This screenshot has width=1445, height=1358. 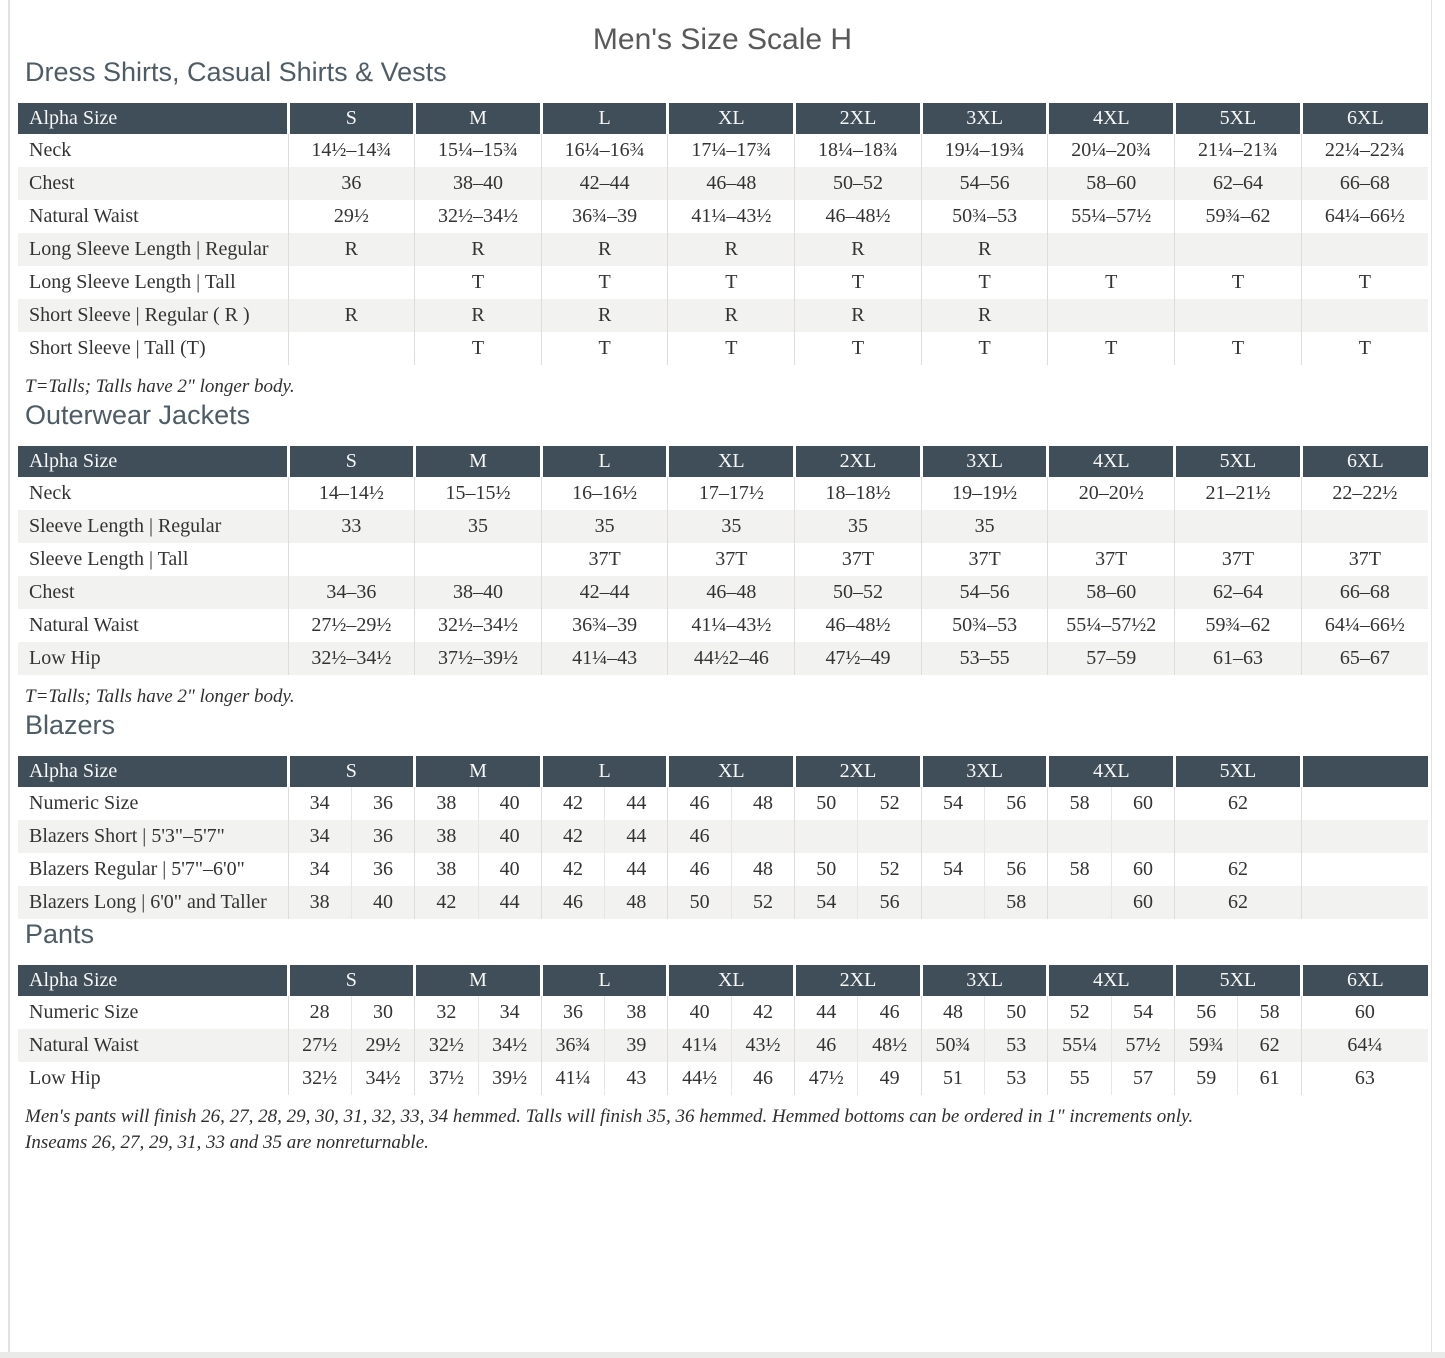 I want to click on row-label: Neck, so click(x=153, y=493).